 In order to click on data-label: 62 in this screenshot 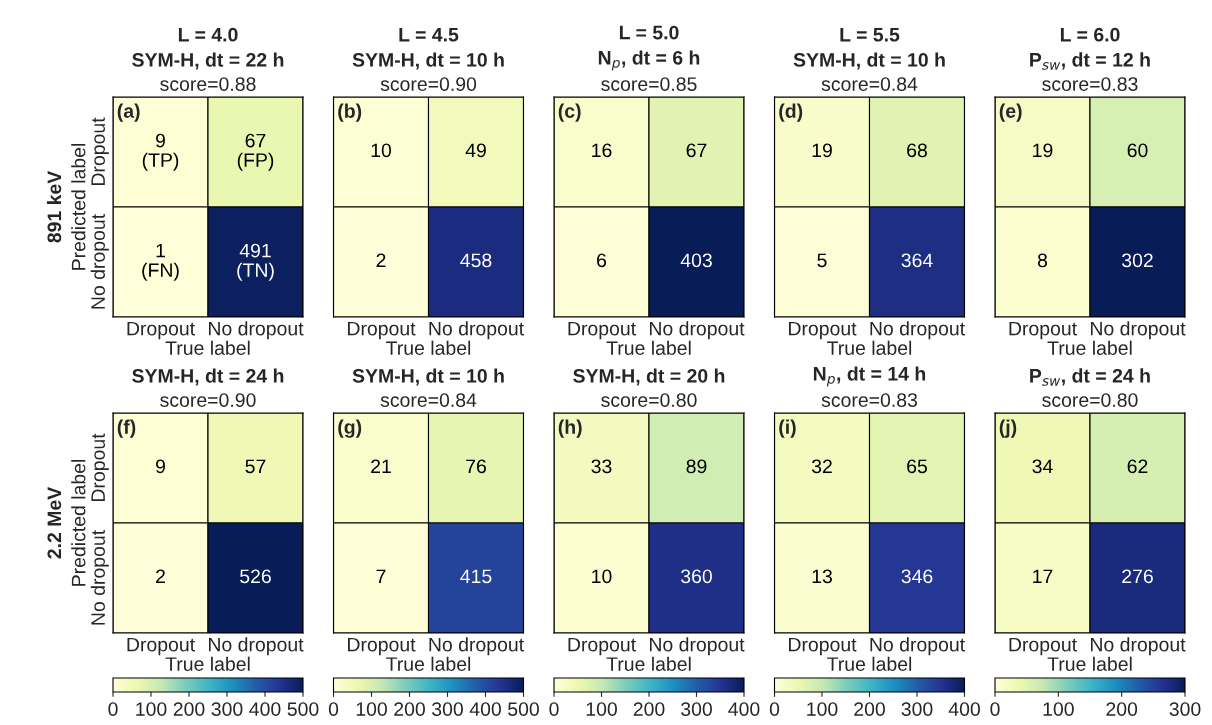, I will do `click(1137, 466)`.